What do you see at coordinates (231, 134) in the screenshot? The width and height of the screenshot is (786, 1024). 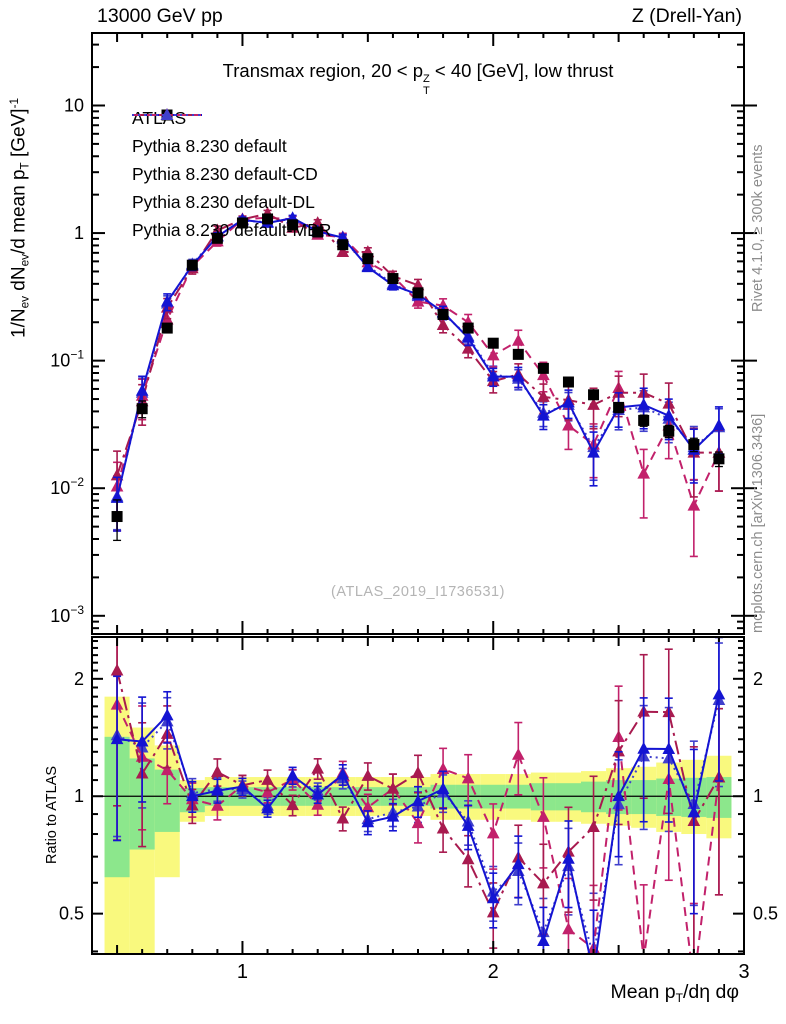 I see `legend-item-pythia-8-230-default: Pythia 8.230 default` at bounding box center [231, 134].